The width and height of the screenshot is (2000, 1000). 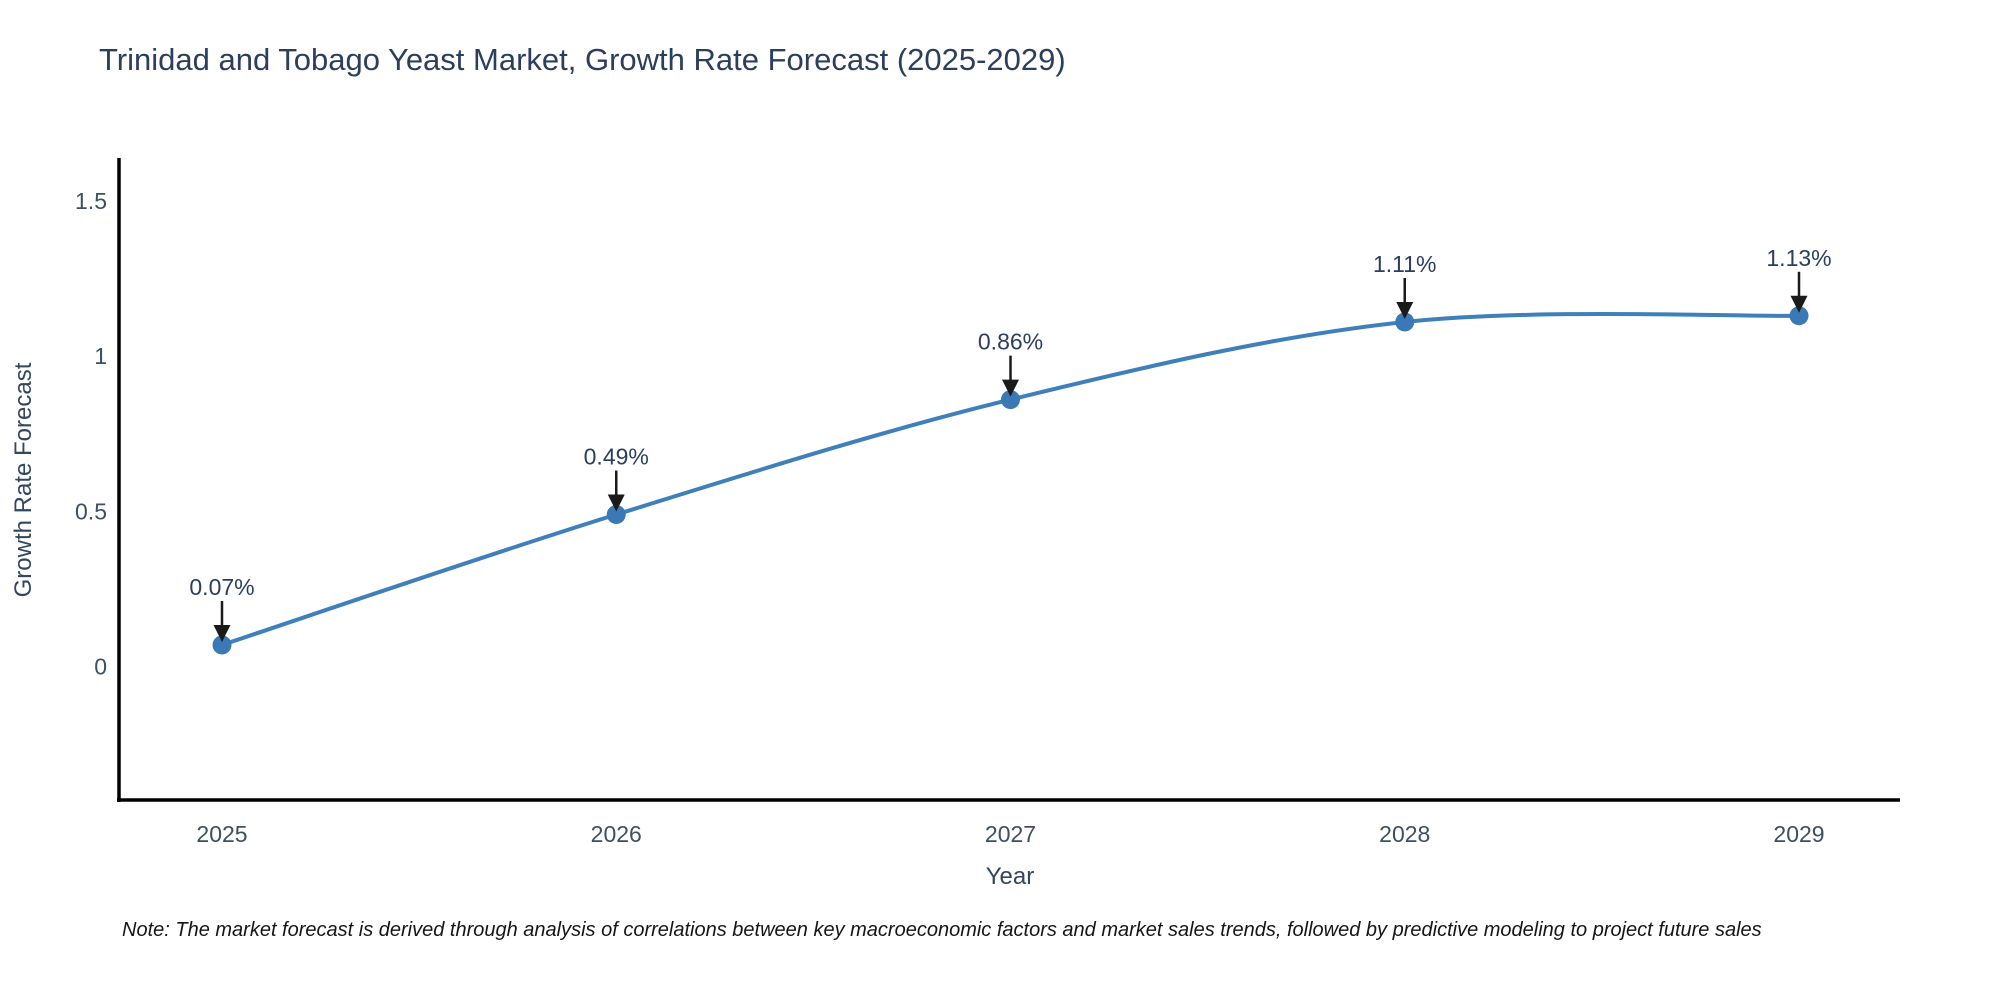 I want to click on x-tick-label: 2027, so click(x=1010, y=834).